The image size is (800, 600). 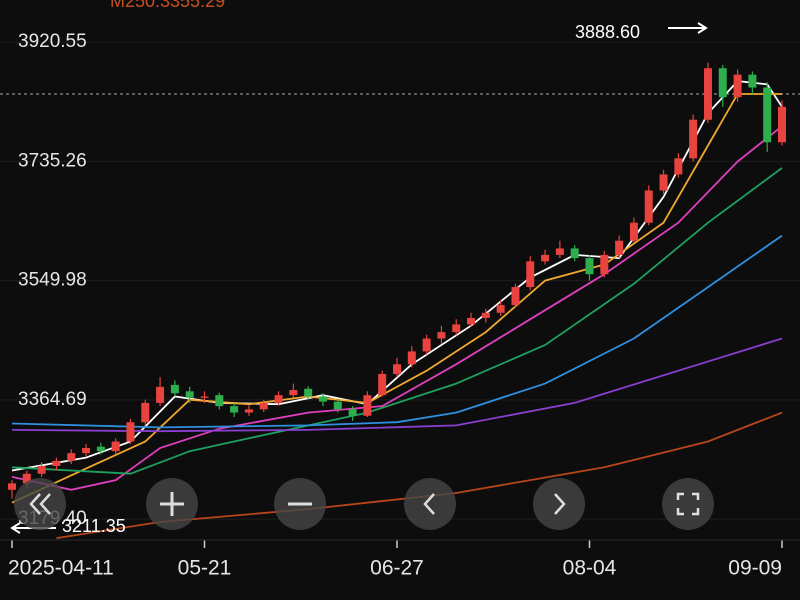 I want to click on fullscreen-button, so click(x=688, y=504).